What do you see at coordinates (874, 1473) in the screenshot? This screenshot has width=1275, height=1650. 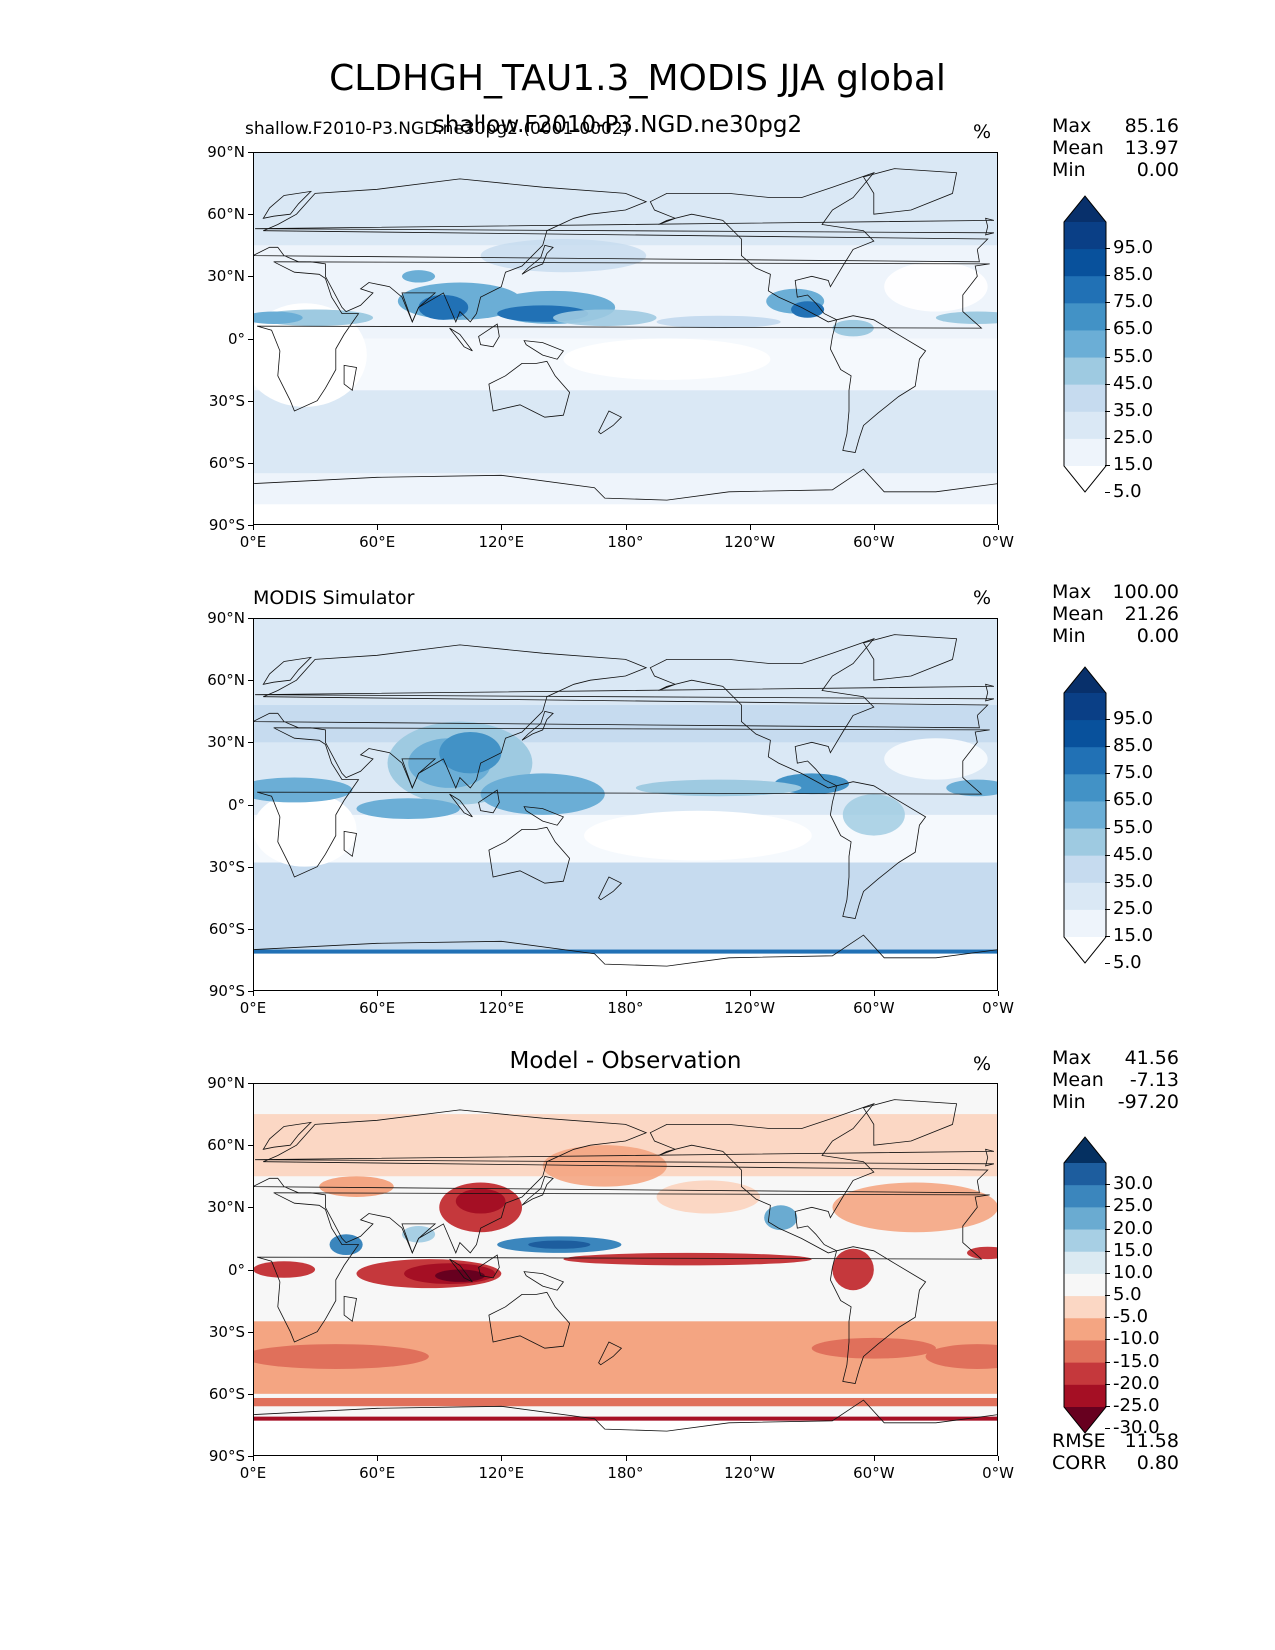 I see `lon-tick-label: 60°W` at bounding box center [874, 1473].